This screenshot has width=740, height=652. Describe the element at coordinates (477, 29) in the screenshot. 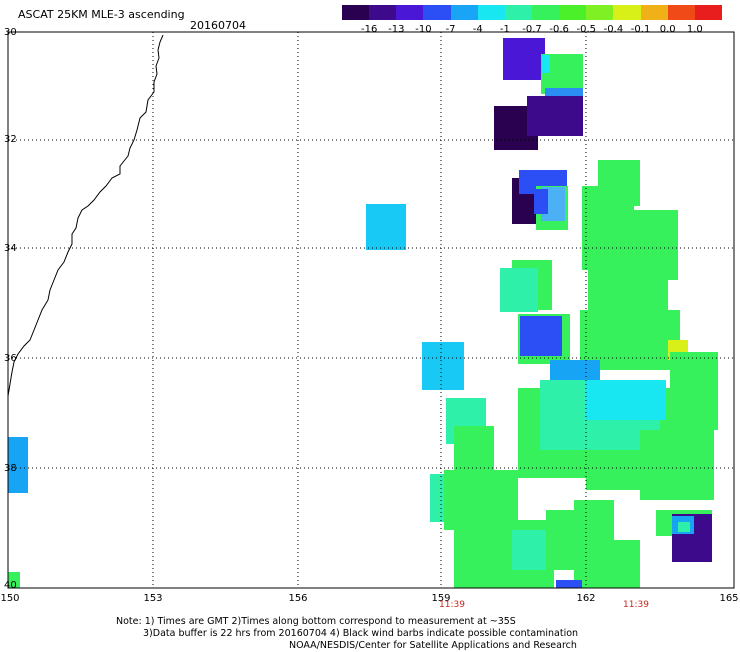

I see `colorbar-tick-label: -4` at that location.